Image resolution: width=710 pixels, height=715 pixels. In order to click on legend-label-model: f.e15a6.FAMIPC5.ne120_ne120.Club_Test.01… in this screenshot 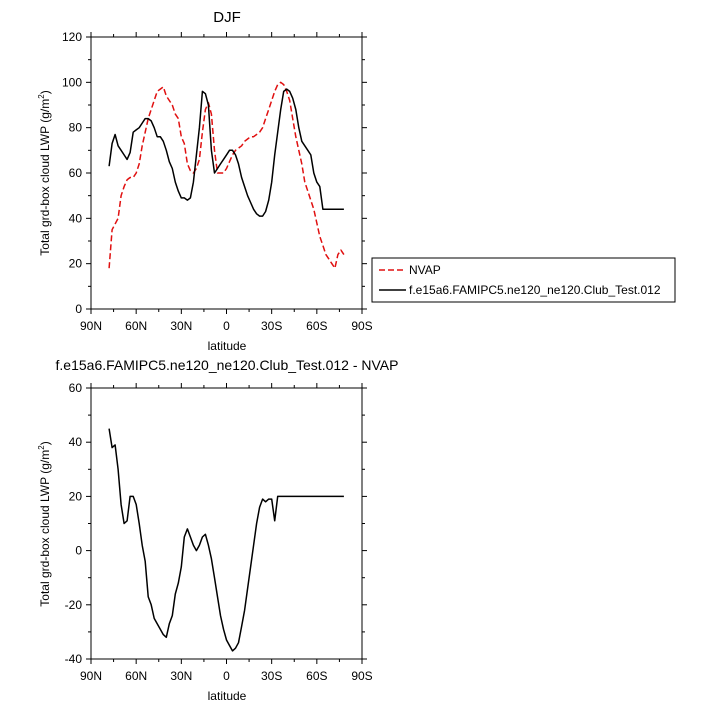, I will do `click(535, 290)`.